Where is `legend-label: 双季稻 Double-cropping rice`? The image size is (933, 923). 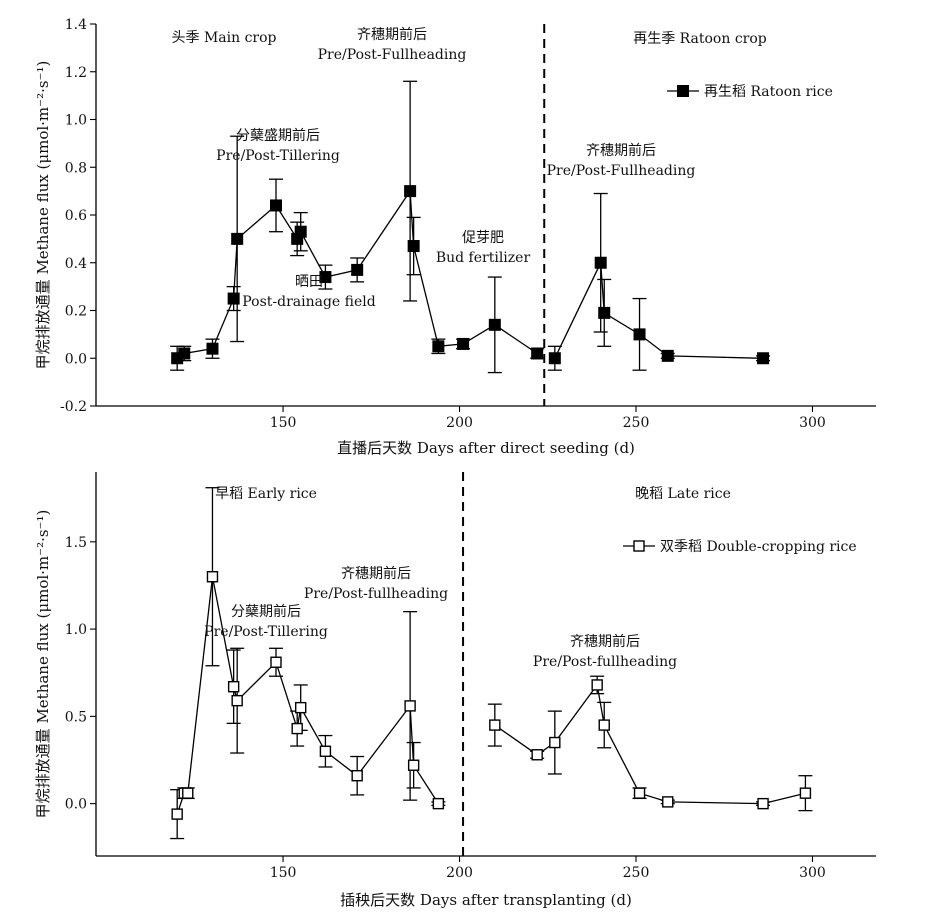 legend-label: 双季稻 Double-cropping rice is located at coordinates (758, 547).